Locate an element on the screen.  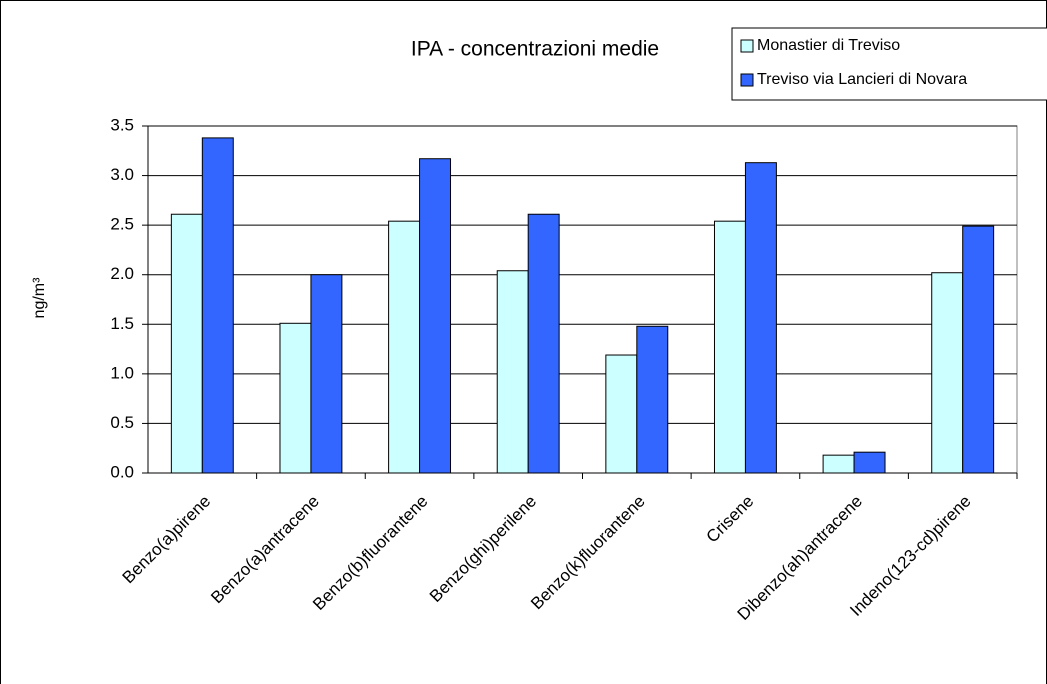
legend-label: Treviso via Lancieri di Novara is located at coordinates (862, 79).